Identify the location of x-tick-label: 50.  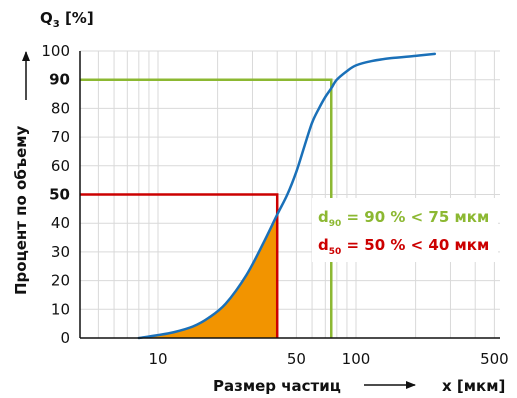
(296, 359).